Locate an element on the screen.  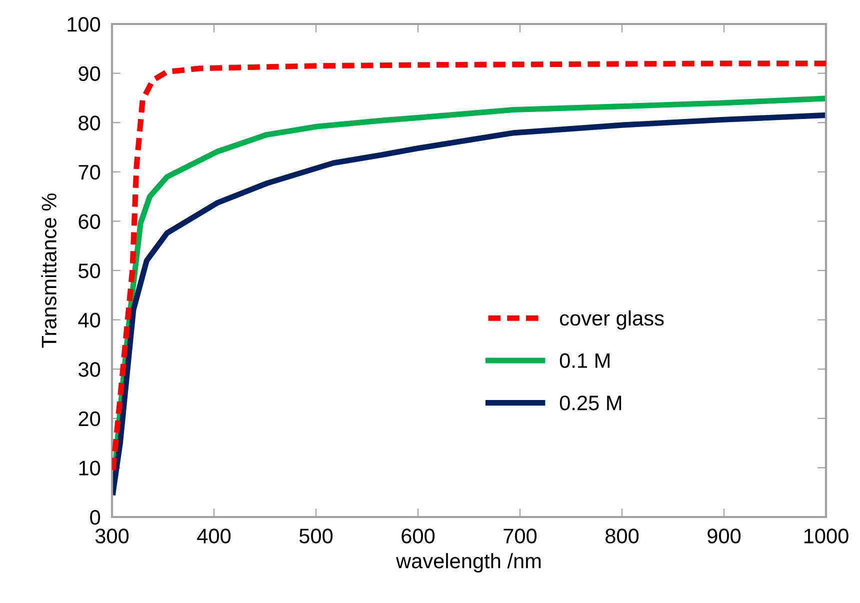
y-tick-label: 100 is located at coordinates (84, 24).